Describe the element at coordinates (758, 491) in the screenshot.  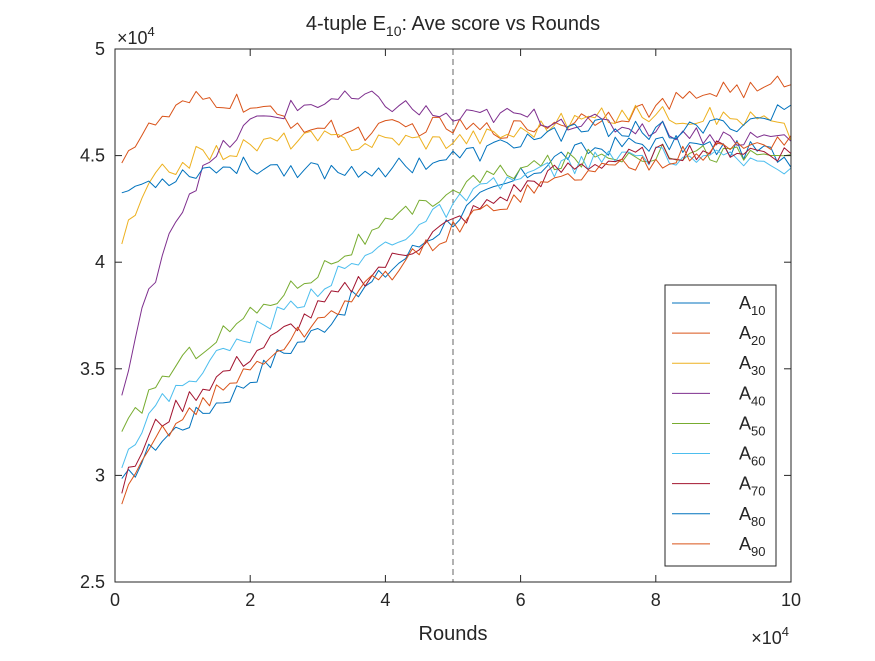
I see `legend-label-subscript: 70` at that location.